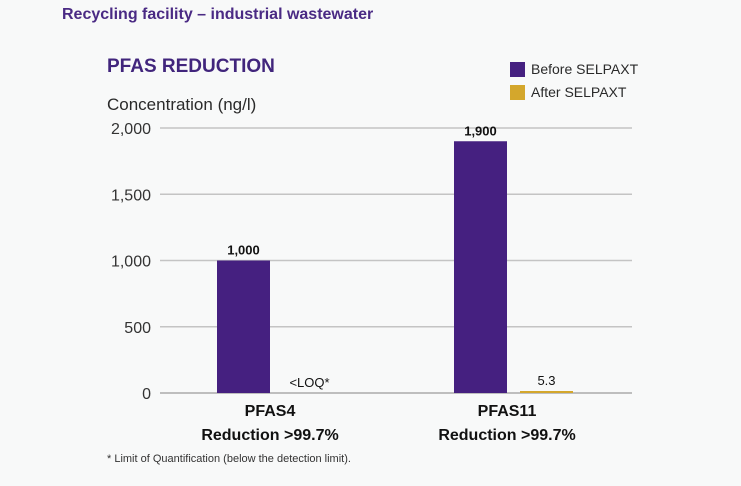  I want to click on legend-item-before: Before SELPAXT, so click(574, 69).